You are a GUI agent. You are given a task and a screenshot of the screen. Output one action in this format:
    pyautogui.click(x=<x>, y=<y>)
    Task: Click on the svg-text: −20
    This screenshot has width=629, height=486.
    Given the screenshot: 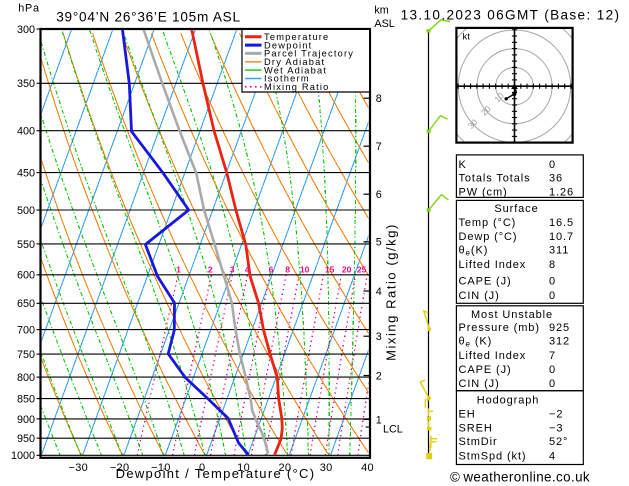 What is the action you would take?
    pyautogui.click(x=120, y=468)
    